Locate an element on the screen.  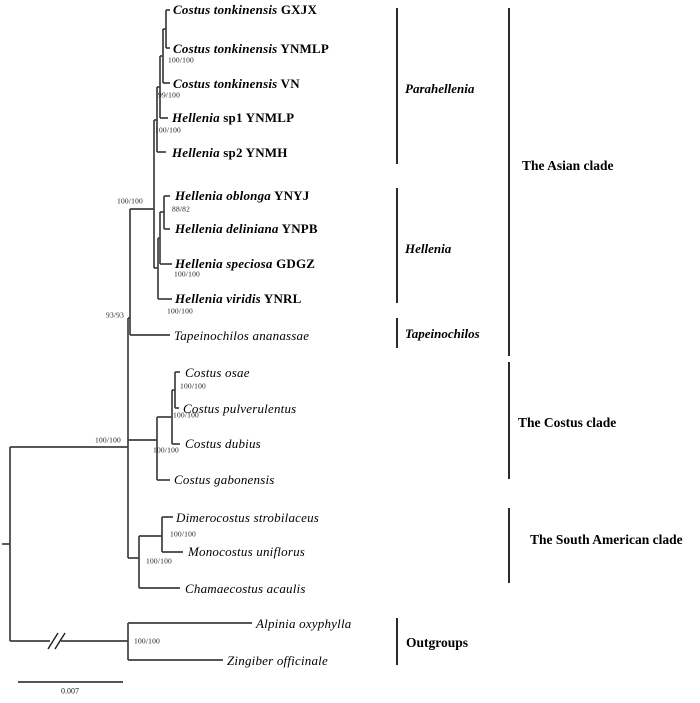
genus-group-label: Parahellenia is located at coordinates (440, 88).